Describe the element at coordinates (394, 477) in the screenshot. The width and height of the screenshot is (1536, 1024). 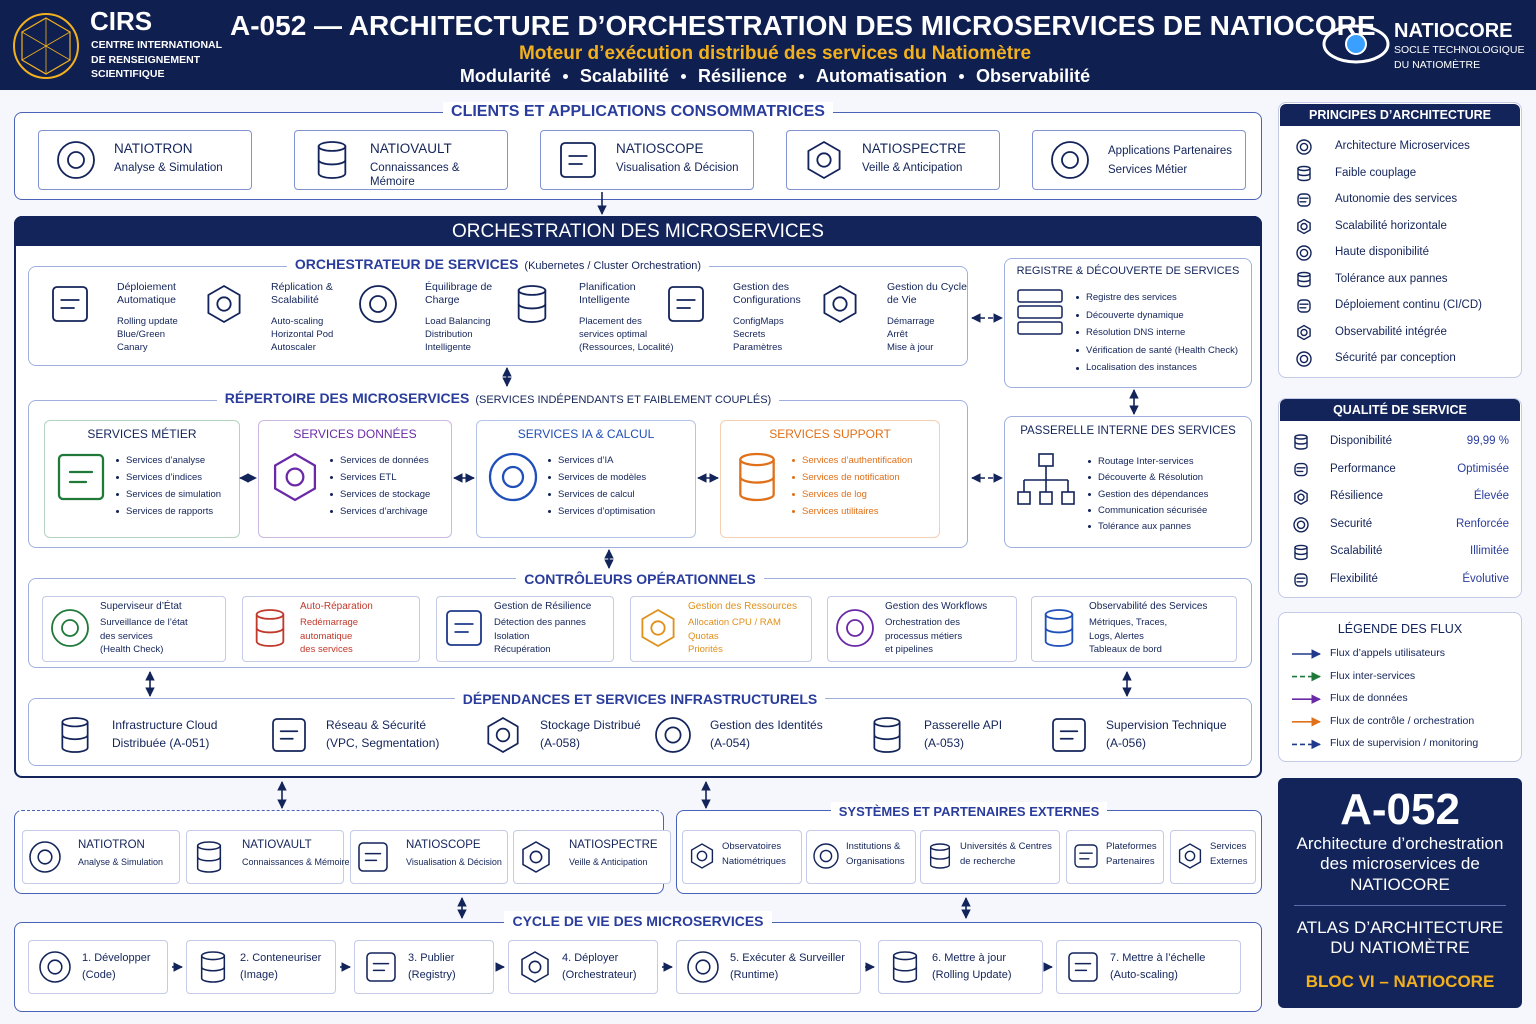
I see `service-item: Services ETL` at that location.